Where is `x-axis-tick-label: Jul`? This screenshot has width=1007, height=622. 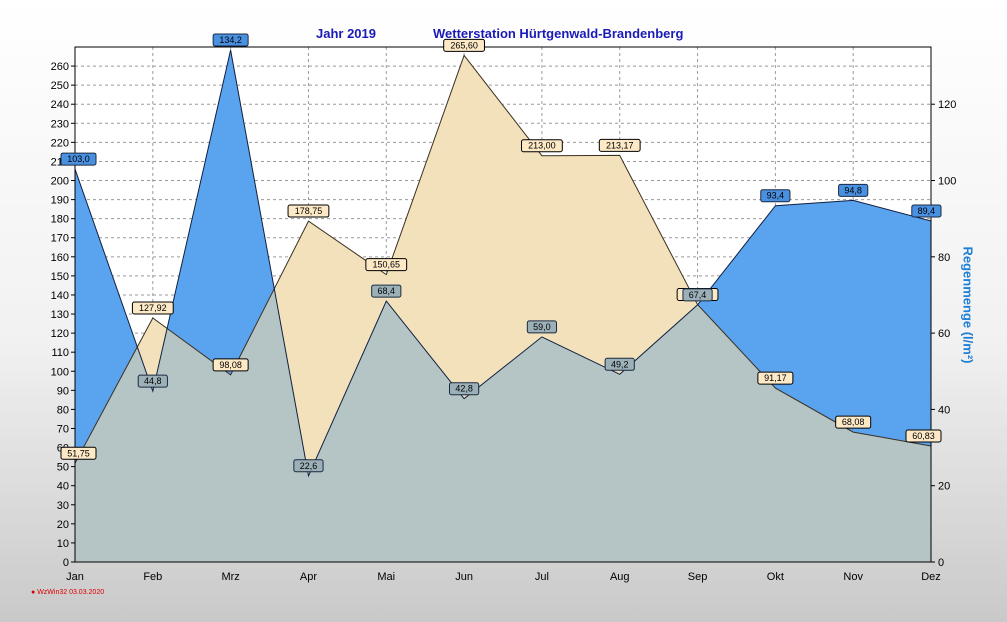
x-axis-tick-label: Jul is located at coordinates (542, 577).